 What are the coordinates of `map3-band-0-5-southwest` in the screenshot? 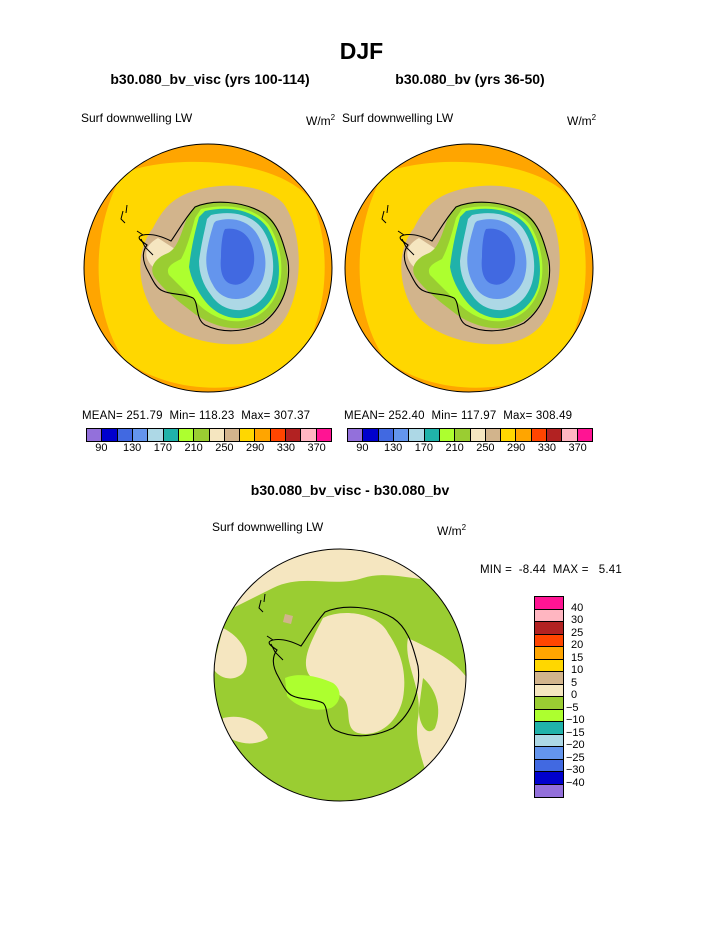 It's located at (245, 730).